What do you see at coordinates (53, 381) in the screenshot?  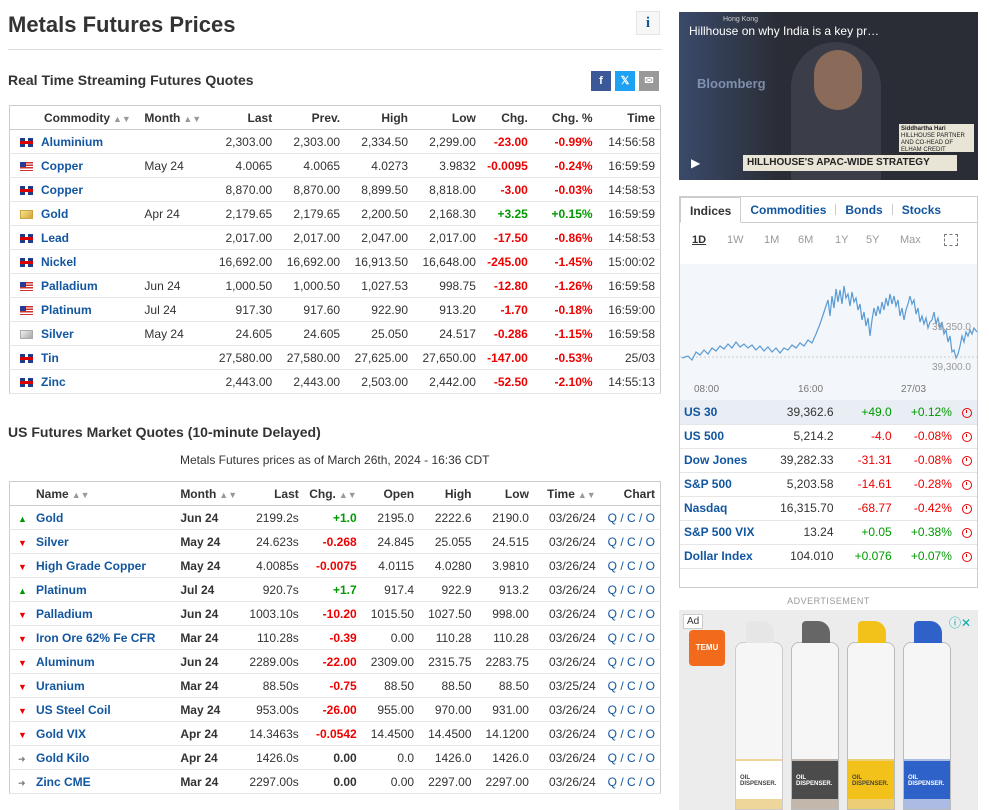 I see `commodity-link: Zinc` at bounding box center [53, 381].